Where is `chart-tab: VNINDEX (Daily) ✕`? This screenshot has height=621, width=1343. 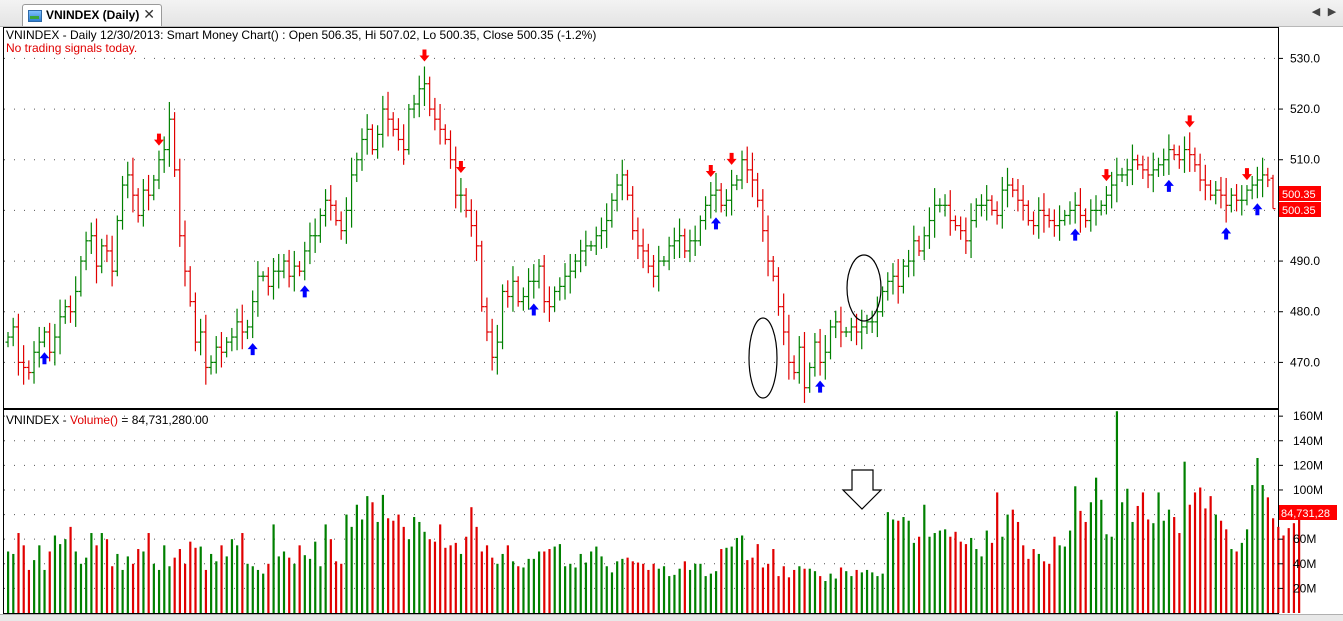
chart-tab: VNINDEX (Daily) ✕ is located at coordinates (92, 15).